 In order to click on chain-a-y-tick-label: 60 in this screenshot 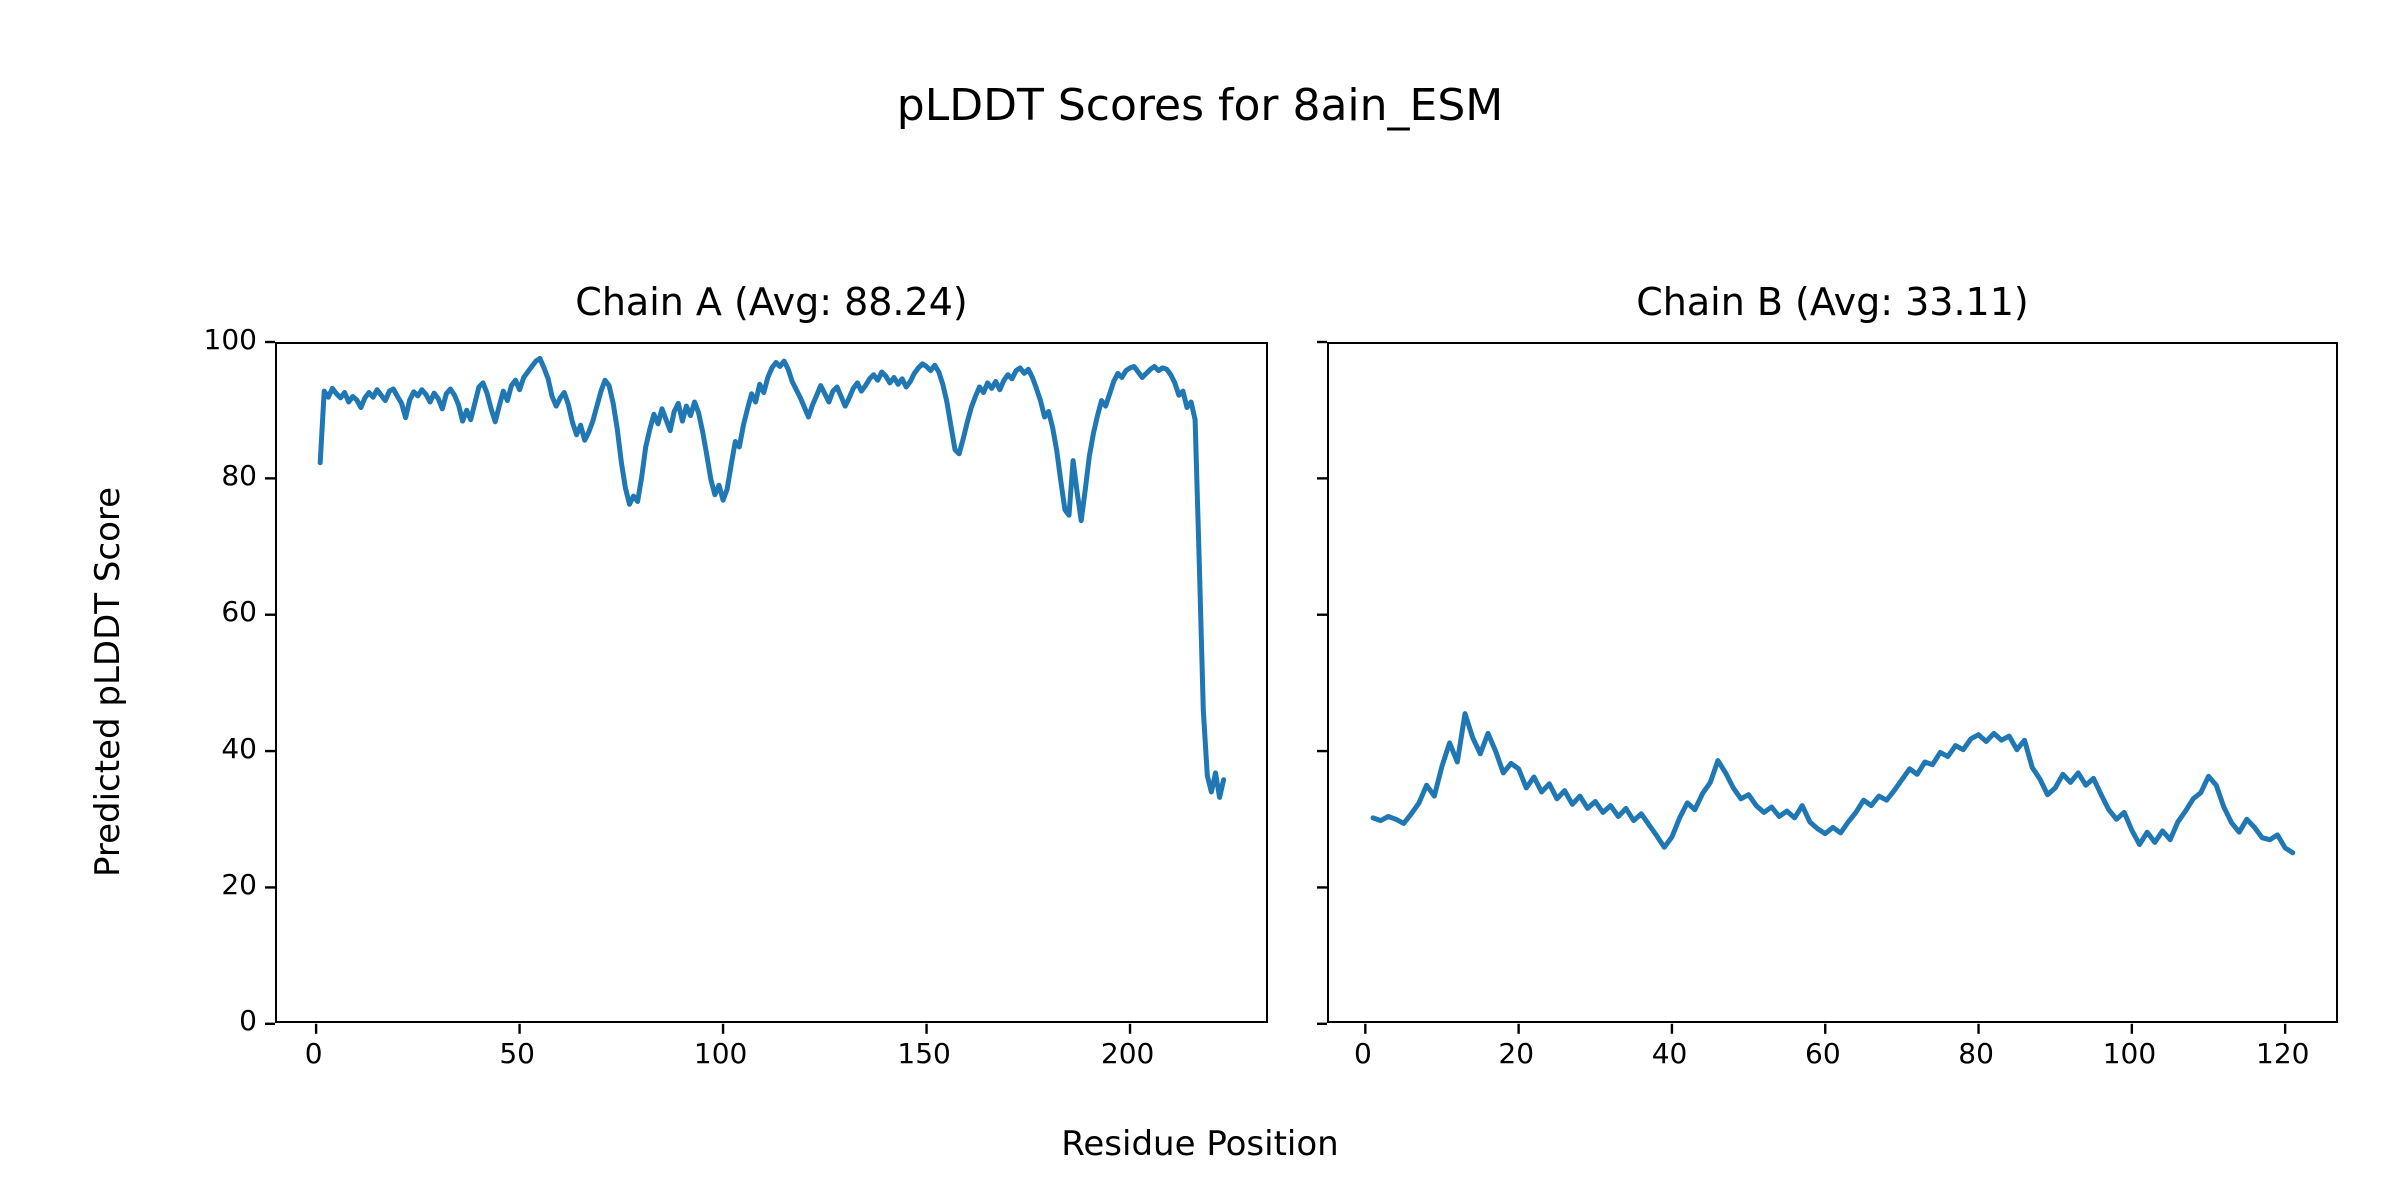, I will do `click(239, 612)`.